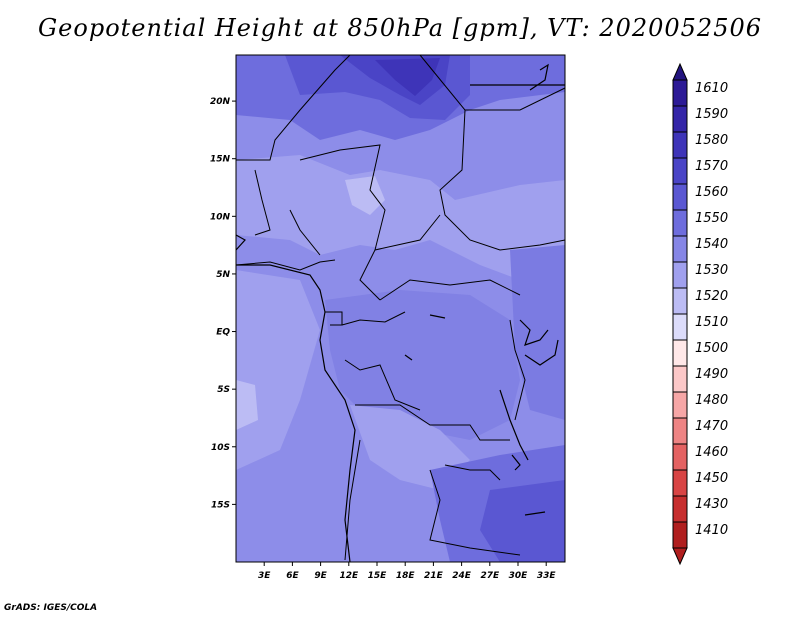 This screenshot has width=800, height=618. I want to click on x-tick-label: 12E, so click(349, 576).